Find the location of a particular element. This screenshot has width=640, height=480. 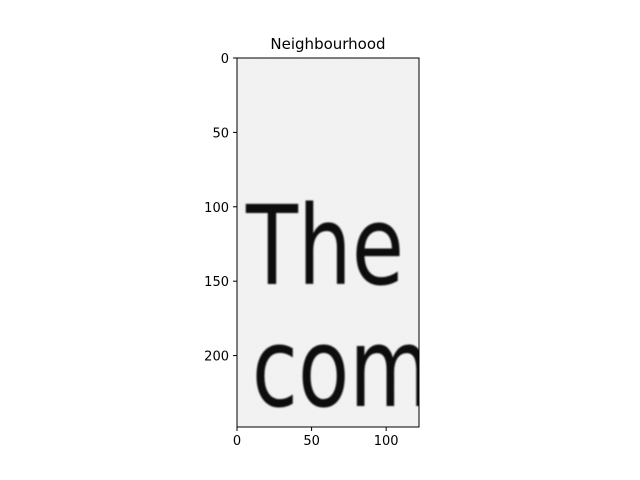

y-tick-label: 200 is located at coordinates (216, 357).